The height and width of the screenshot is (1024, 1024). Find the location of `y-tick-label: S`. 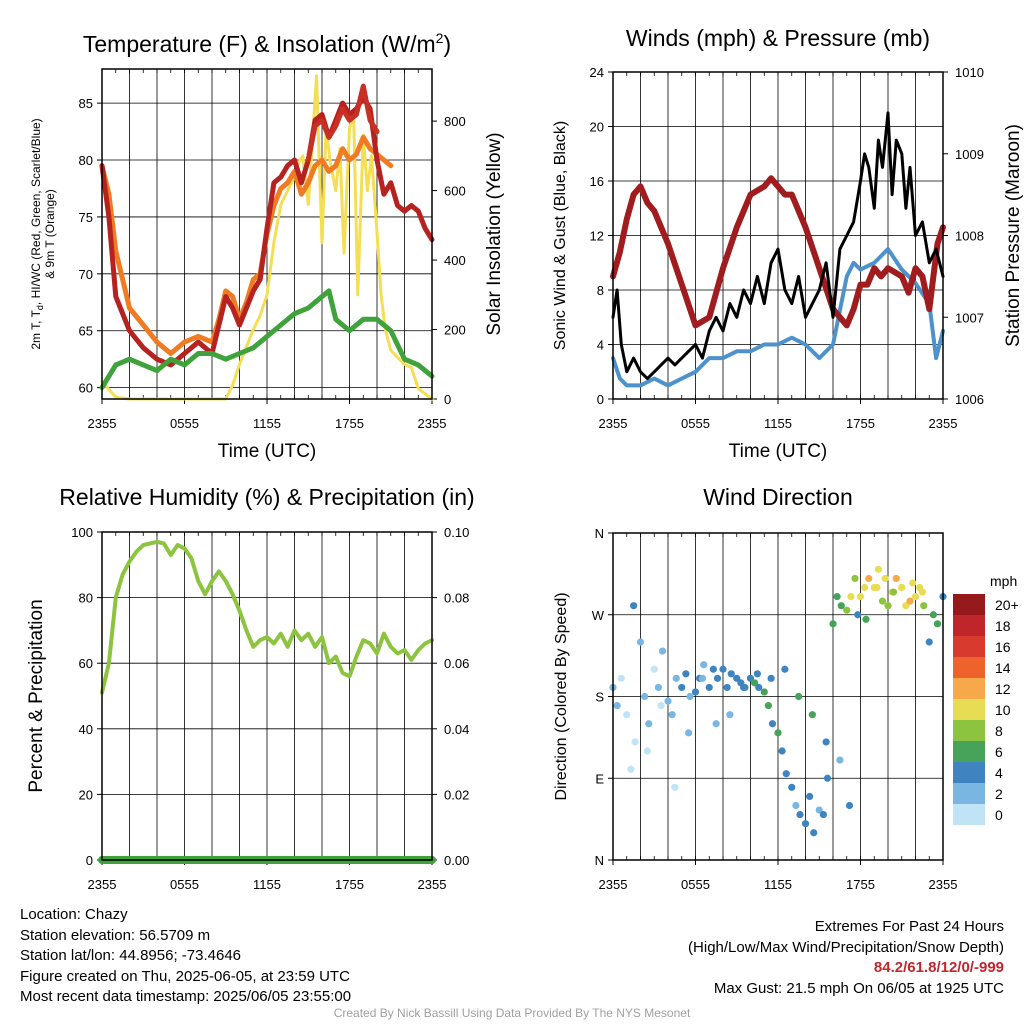

y-tick-label: S is located at coordinates (599, 697).